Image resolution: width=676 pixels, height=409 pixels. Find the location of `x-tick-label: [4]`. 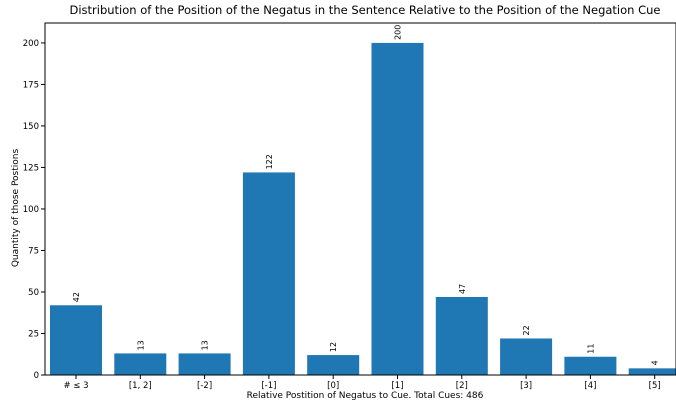

x-tick-label: [4] is located at coordinates (590, 386).